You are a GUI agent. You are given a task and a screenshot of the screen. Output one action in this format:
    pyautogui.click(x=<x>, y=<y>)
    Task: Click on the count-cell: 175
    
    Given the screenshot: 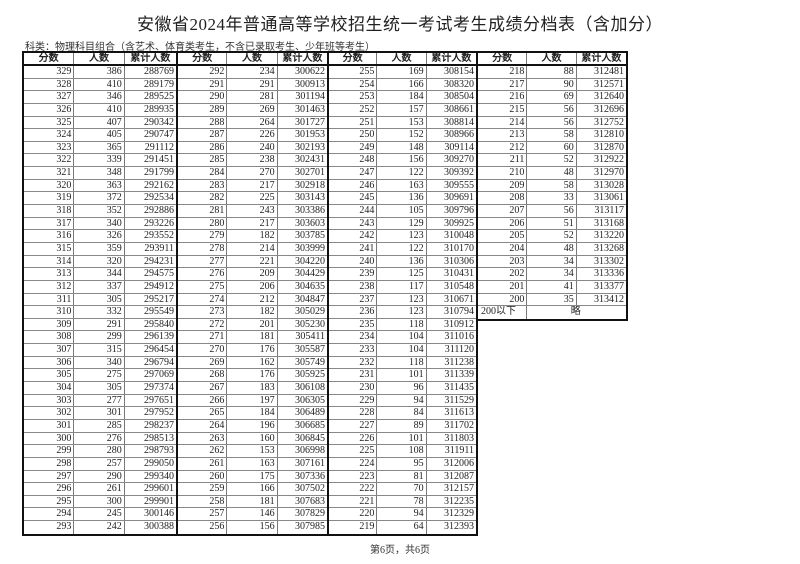 What is the action you would take?
    pyautogui.click(x=252, y=476)
    